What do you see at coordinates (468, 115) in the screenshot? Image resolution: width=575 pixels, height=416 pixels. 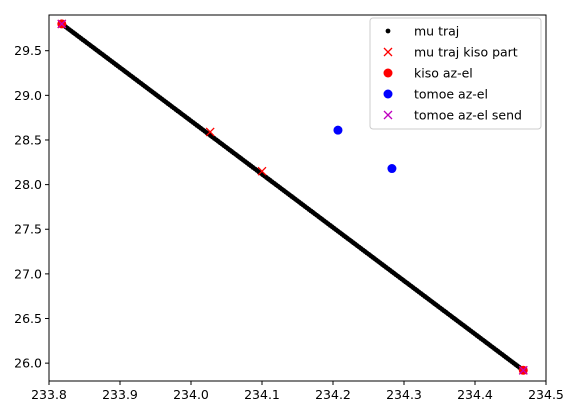 I see `legend-label: tomoe az-el send` at bounding box center [468, 115].